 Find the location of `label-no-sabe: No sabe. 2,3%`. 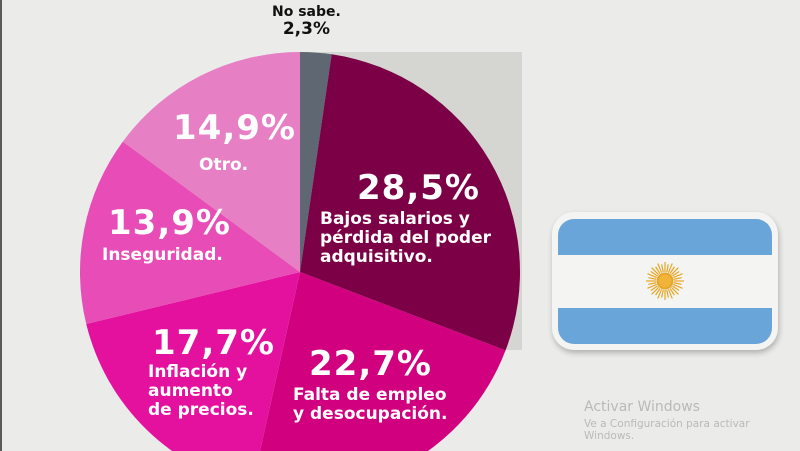

label-no-sabe: No sabe. 2,3% is located at coordinates (306, 21).